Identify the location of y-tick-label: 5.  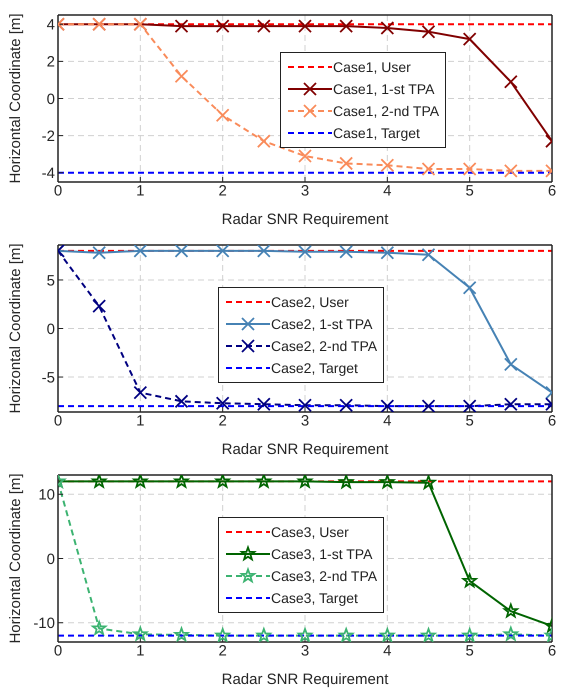
(50, 281).